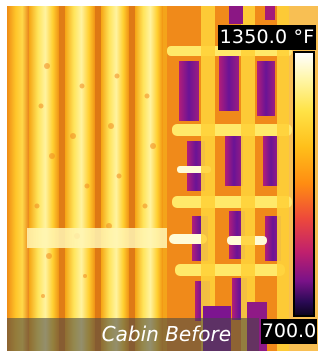  What do you see at coordinates (304, 184) in the screenshot?
I see `temperature-color-scale` at bounding box center [304, 184].